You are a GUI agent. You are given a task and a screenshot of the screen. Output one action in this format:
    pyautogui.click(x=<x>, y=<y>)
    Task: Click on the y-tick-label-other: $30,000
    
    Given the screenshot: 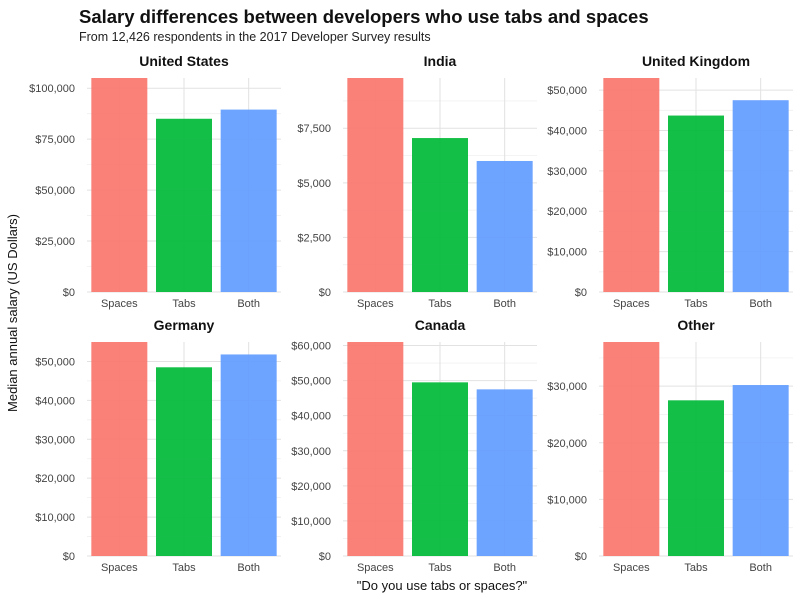 What is the action you would take?
    pyautogui.click(x=567, y=387)
    